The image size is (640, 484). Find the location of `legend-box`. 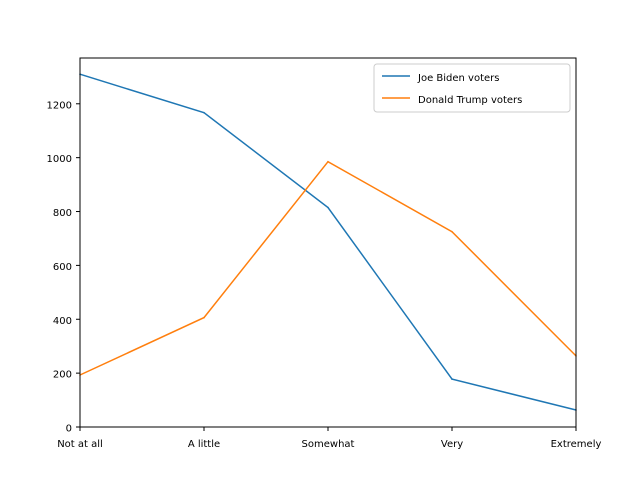

legend-box is located at coordinates (472, 88).